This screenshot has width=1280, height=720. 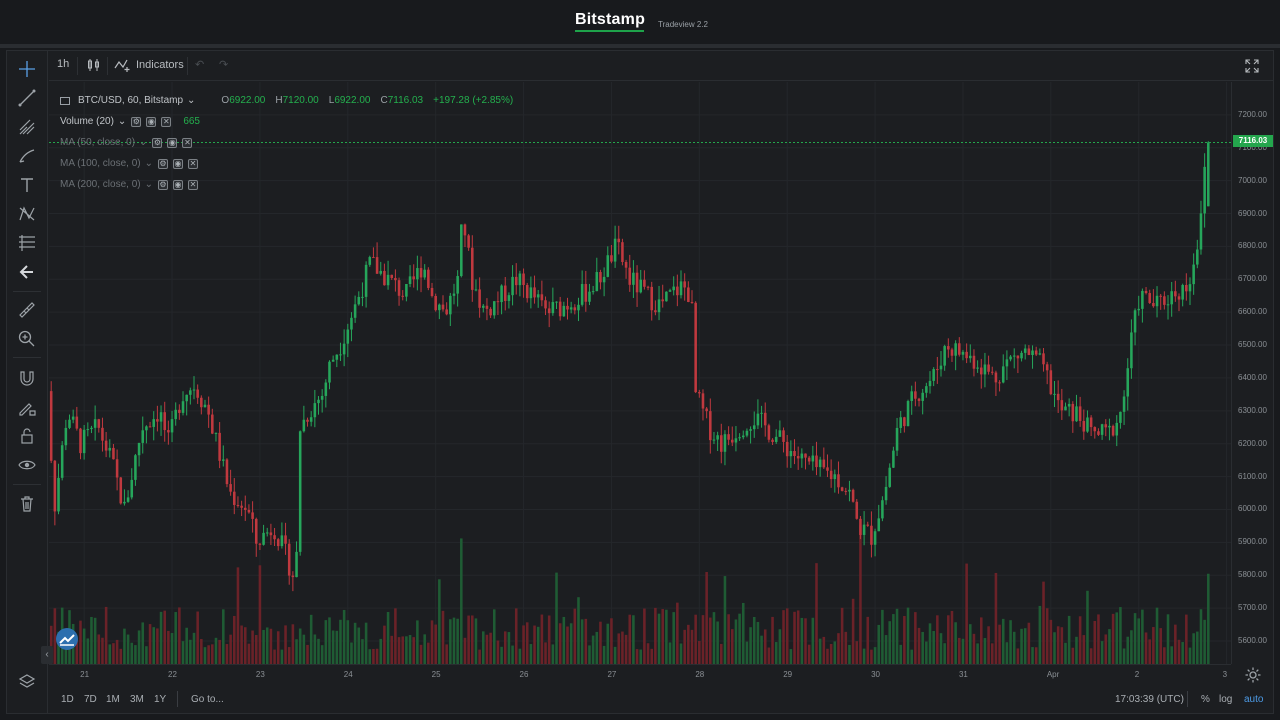 I want to click on utc-clock: 17:03:39 (UTC), so click(x=1149, y=699).